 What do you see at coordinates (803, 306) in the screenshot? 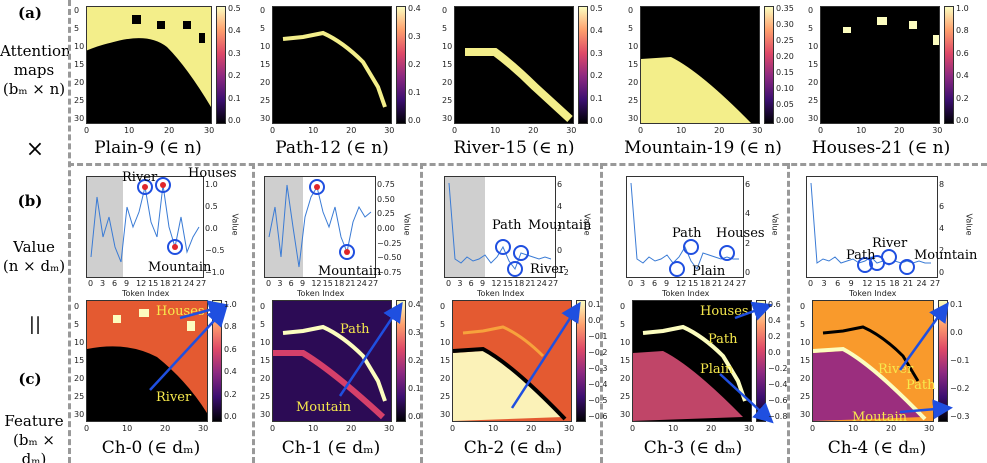
I see `feature-ytick: 0` at bounding box center [803, 306].